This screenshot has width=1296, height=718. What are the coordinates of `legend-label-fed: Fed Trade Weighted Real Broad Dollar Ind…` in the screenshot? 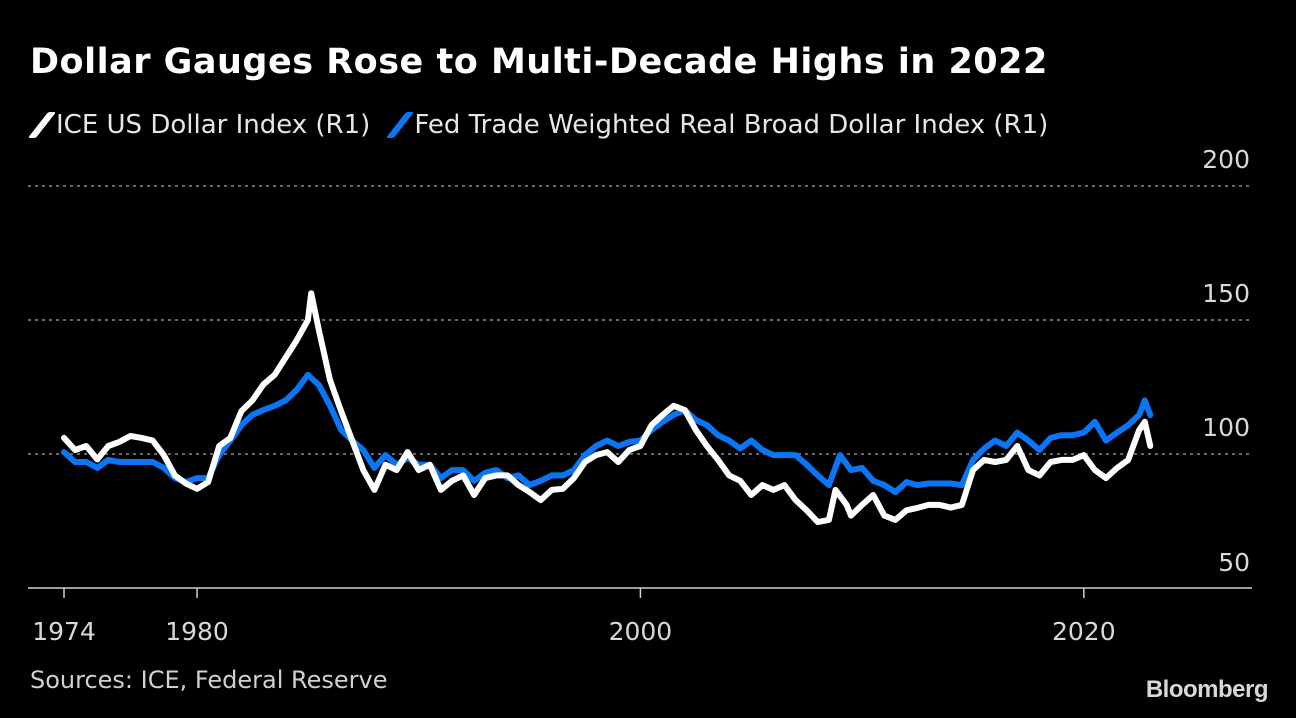 It's located at (731, 125).